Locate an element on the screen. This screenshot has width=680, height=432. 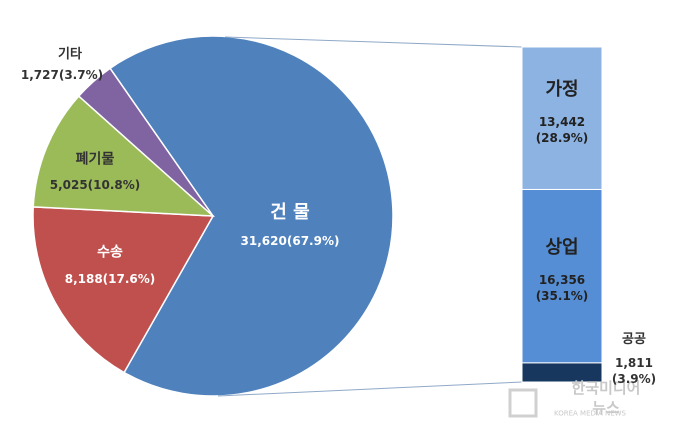
bar-value-label: 16,356 (35.1%) is located at coordinates (562, 288).